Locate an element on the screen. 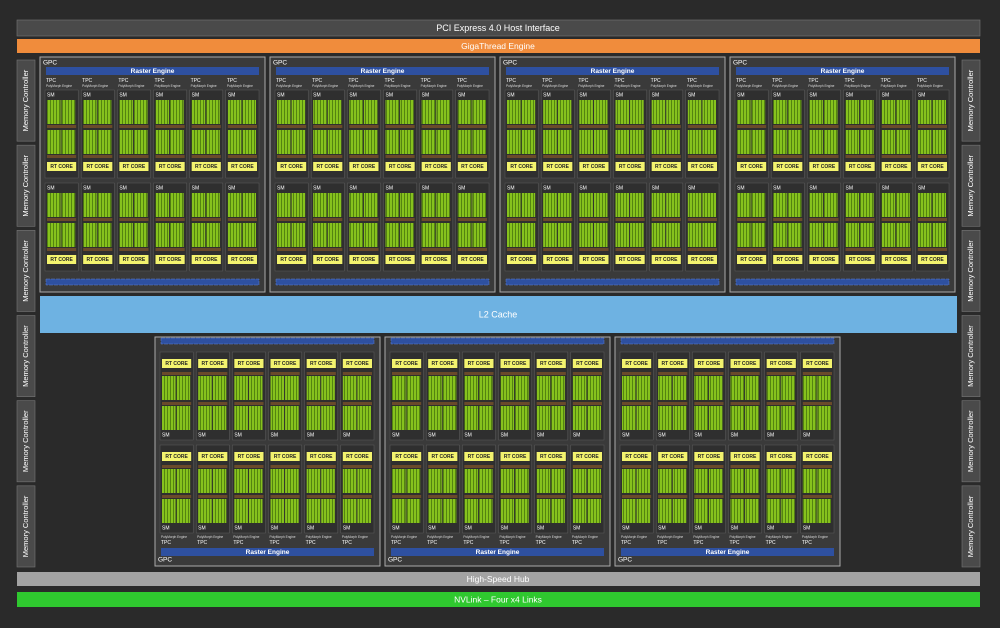 This screenshot has height=628, width=1000. memory-controller-label: Memory Controller is located at coordinates (25, 441).